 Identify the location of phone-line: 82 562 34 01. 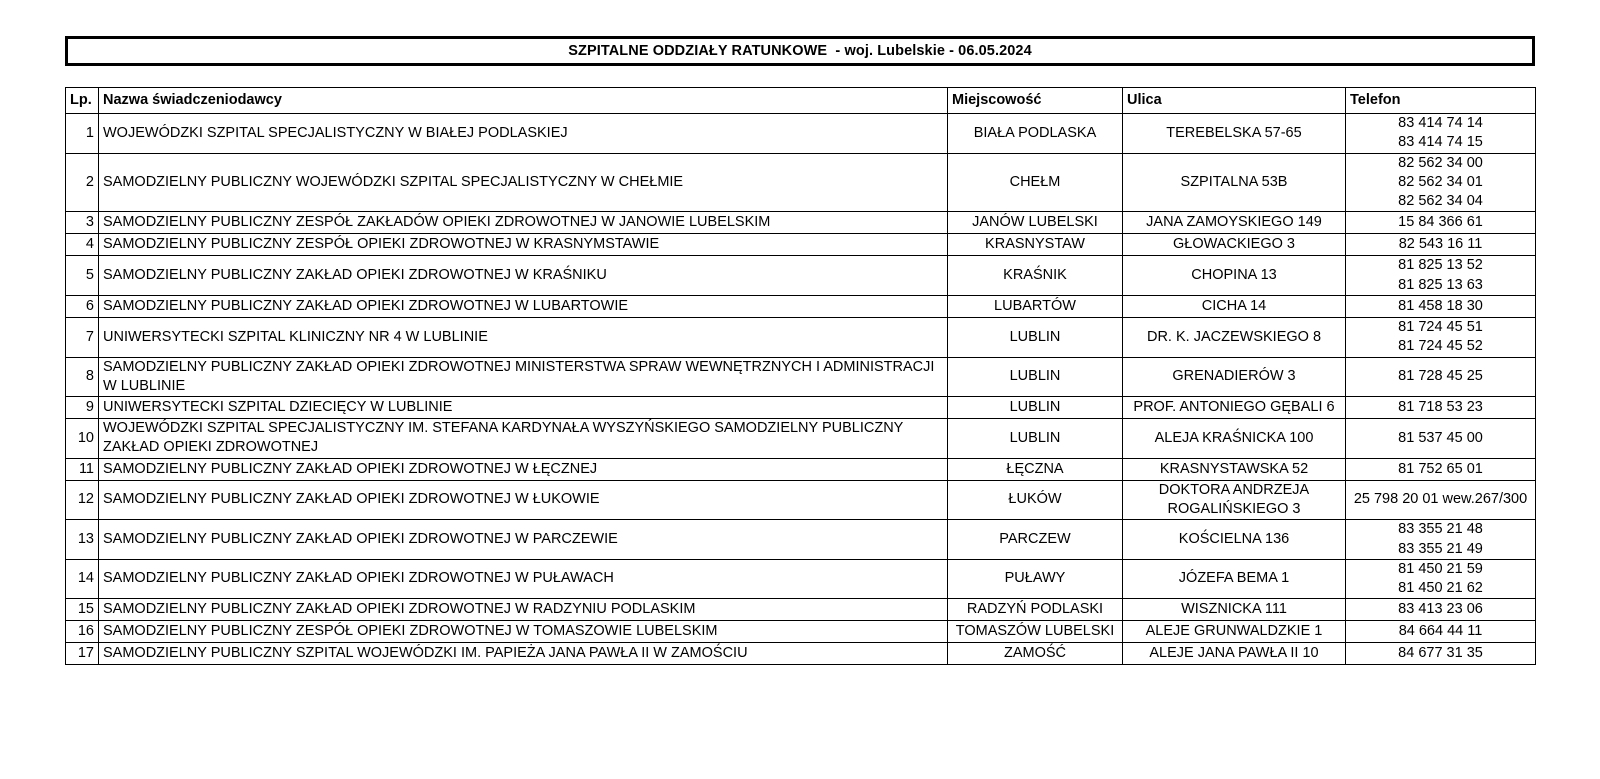
(1440, 181).